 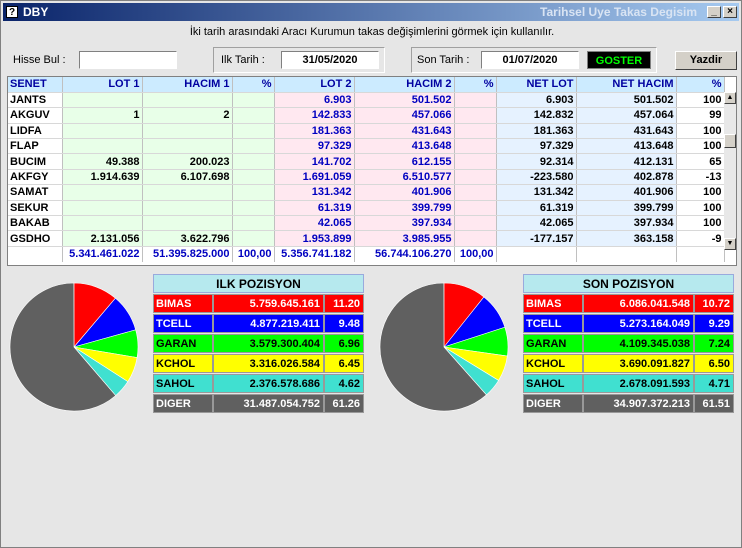 I want to click on table-cell: AKFGY, so click(x=35, y=177).